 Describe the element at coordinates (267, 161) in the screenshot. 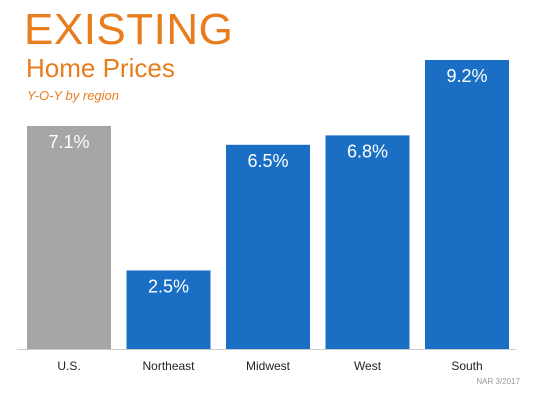

I see `data-label-midwest: 6.5%` at that location.